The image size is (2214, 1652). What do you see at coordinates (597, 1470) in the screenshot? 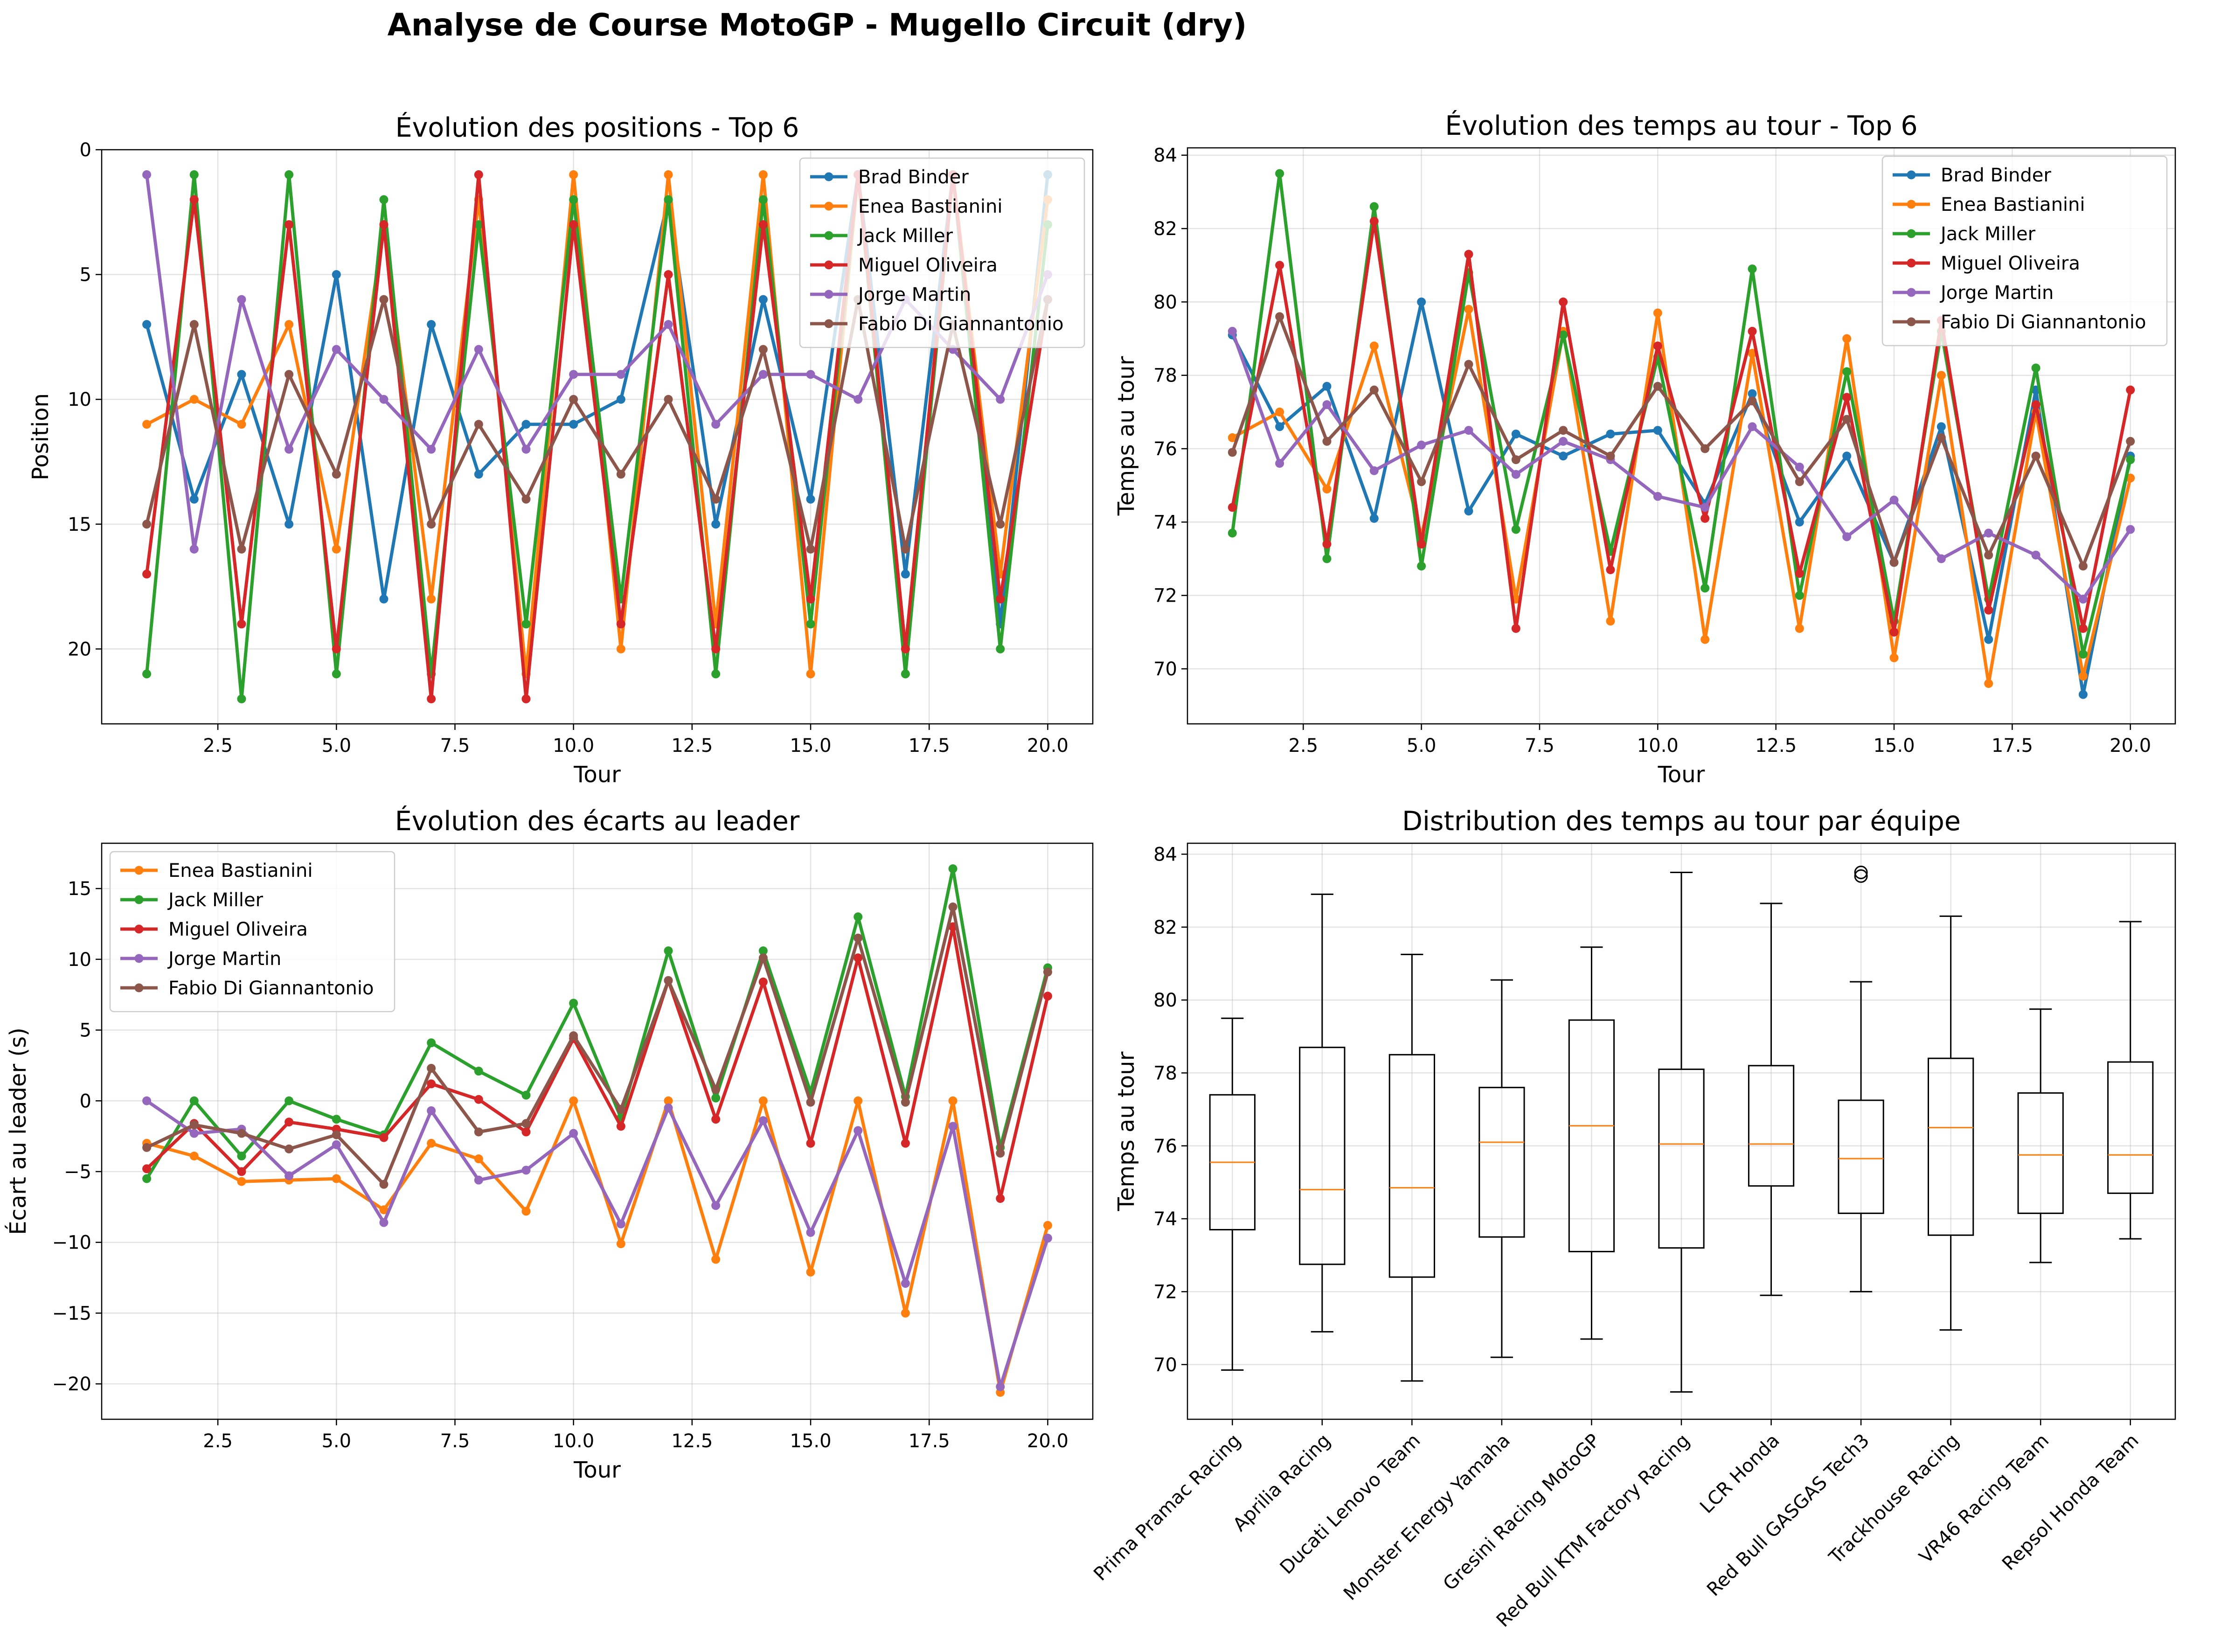
I see `gaps-xlabel: Tour` at bounding box center [597, 1470].